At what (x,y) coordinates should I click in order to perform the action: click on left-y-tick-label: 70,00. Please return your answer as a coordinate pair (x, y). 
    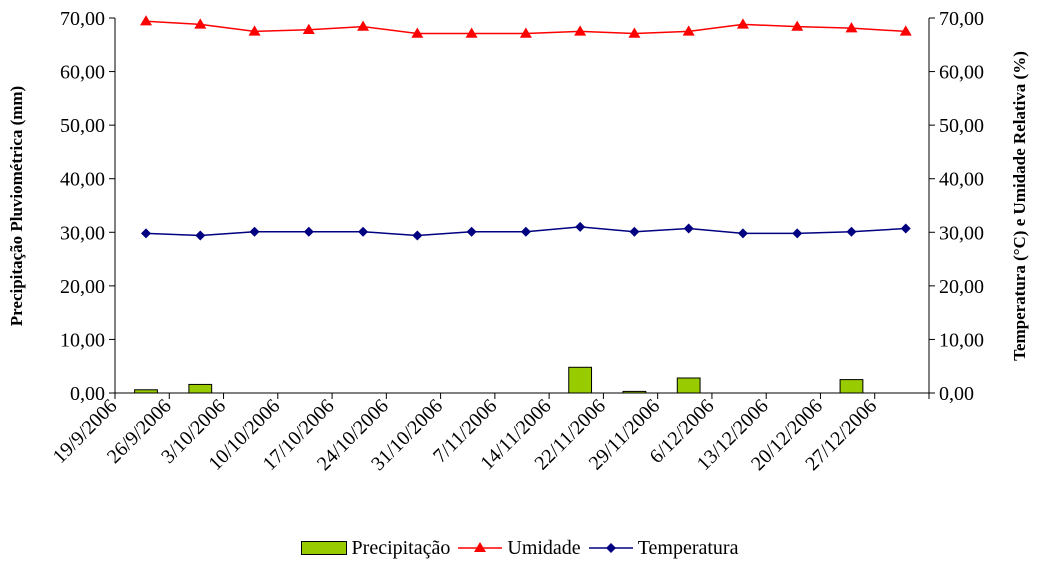
    Looking at the image, I should click on (82, 19).